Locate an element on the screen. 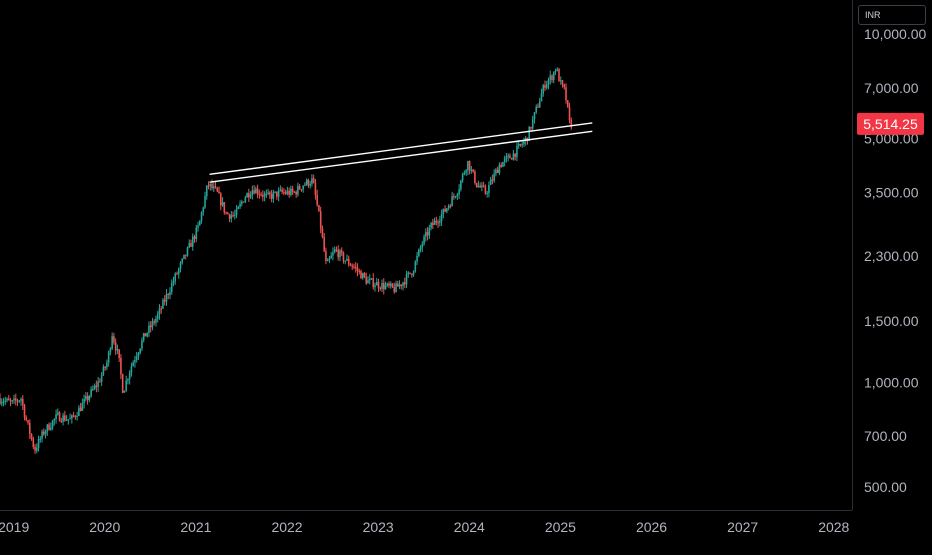 This screenshot has width=932, height=555. price-tick-label: 1,000.00 is located at coordinates (891, 382).